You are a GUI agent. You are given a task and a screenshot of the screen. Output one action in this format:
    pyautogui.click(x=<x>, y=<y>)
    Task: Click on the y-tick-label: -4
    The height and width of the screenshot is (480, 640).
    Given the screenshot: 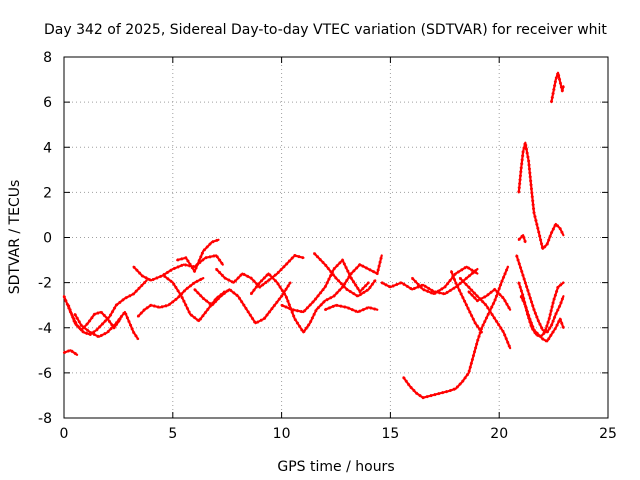 What is the action you would take?
    pyautogui.click(x=45, y=329)
    